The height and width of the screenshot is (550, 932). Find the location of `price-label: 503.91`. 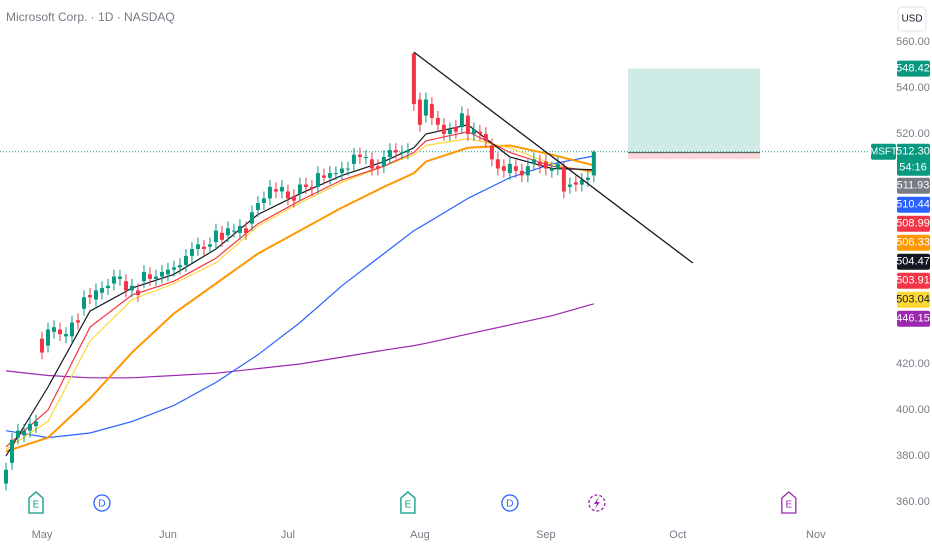

price-label: 503.91 is located at coordinates (913, 281).